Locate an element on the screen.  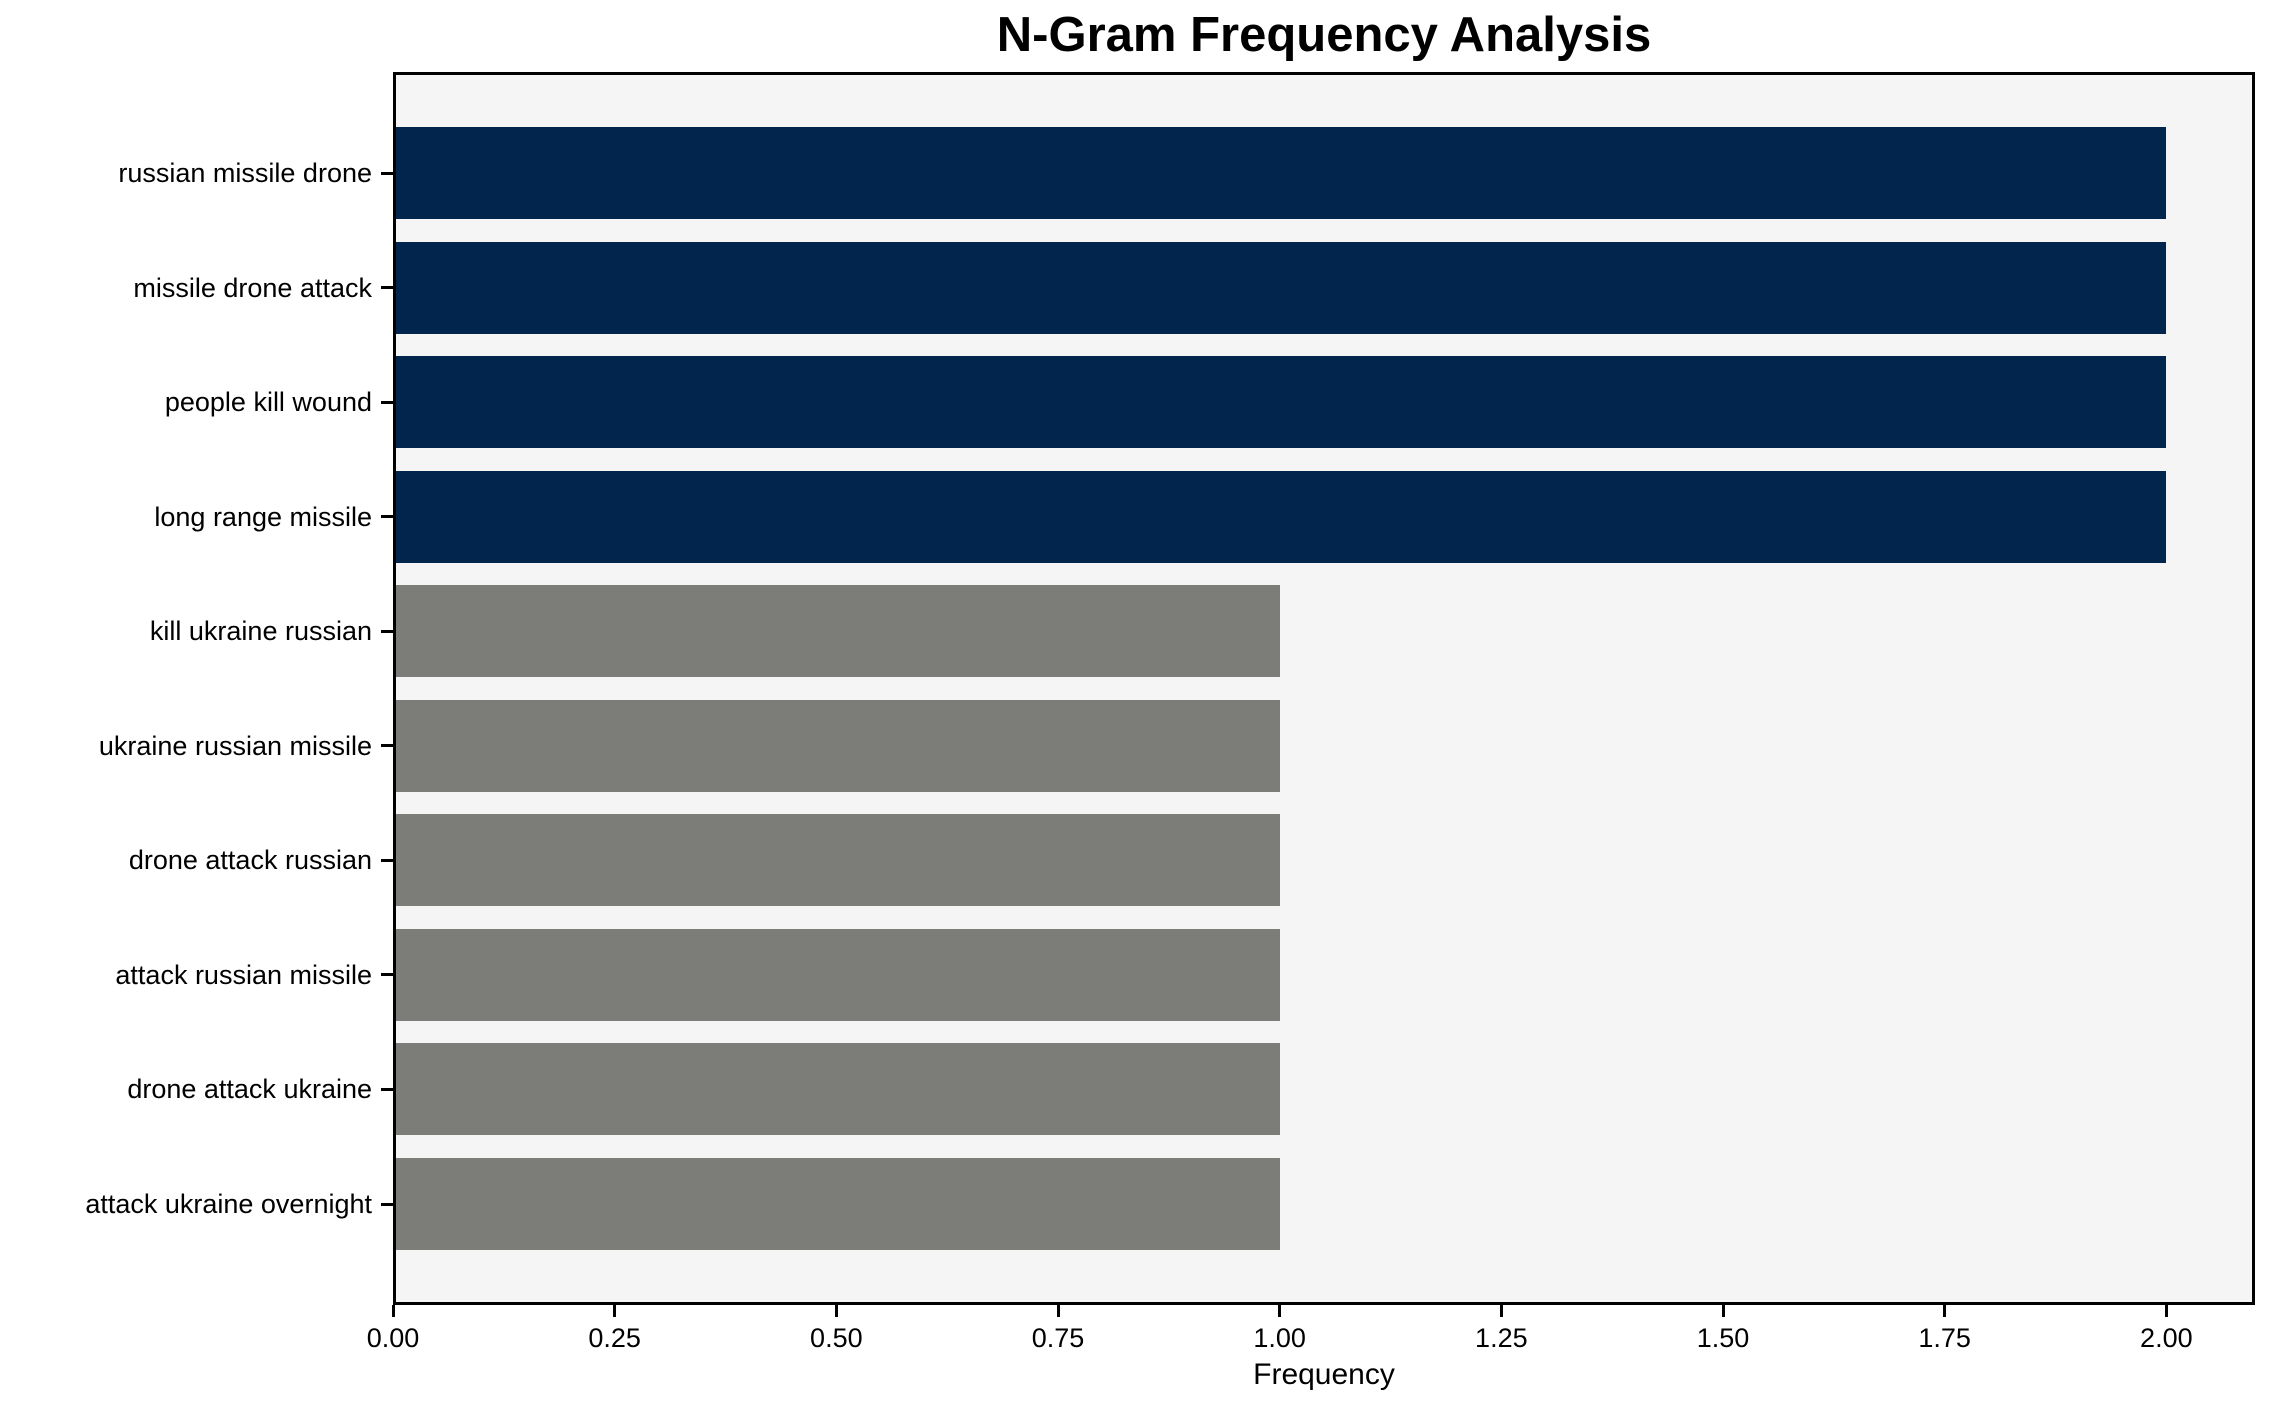
y-axis-label: attack russian missile is located at coordinates (243, 974).